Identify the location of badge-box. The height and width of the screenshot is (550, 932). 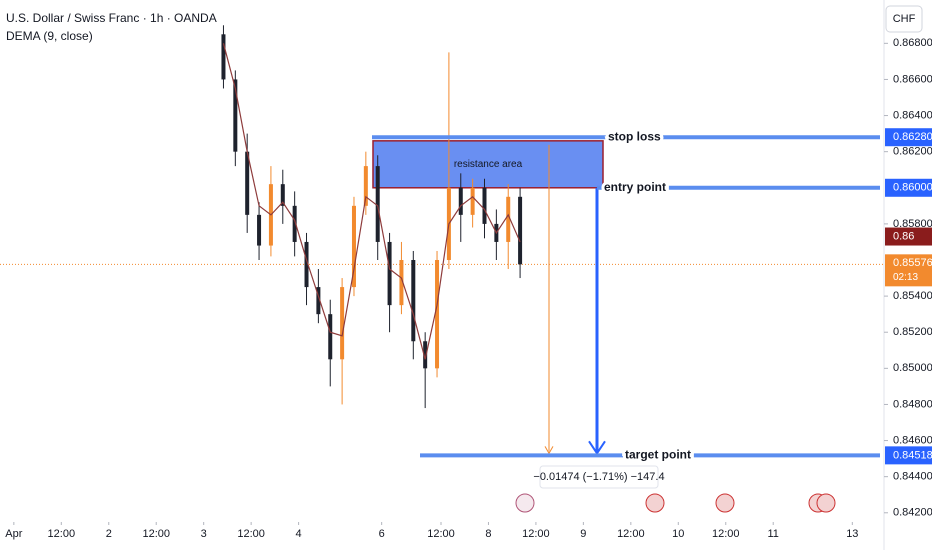
(908, 236).